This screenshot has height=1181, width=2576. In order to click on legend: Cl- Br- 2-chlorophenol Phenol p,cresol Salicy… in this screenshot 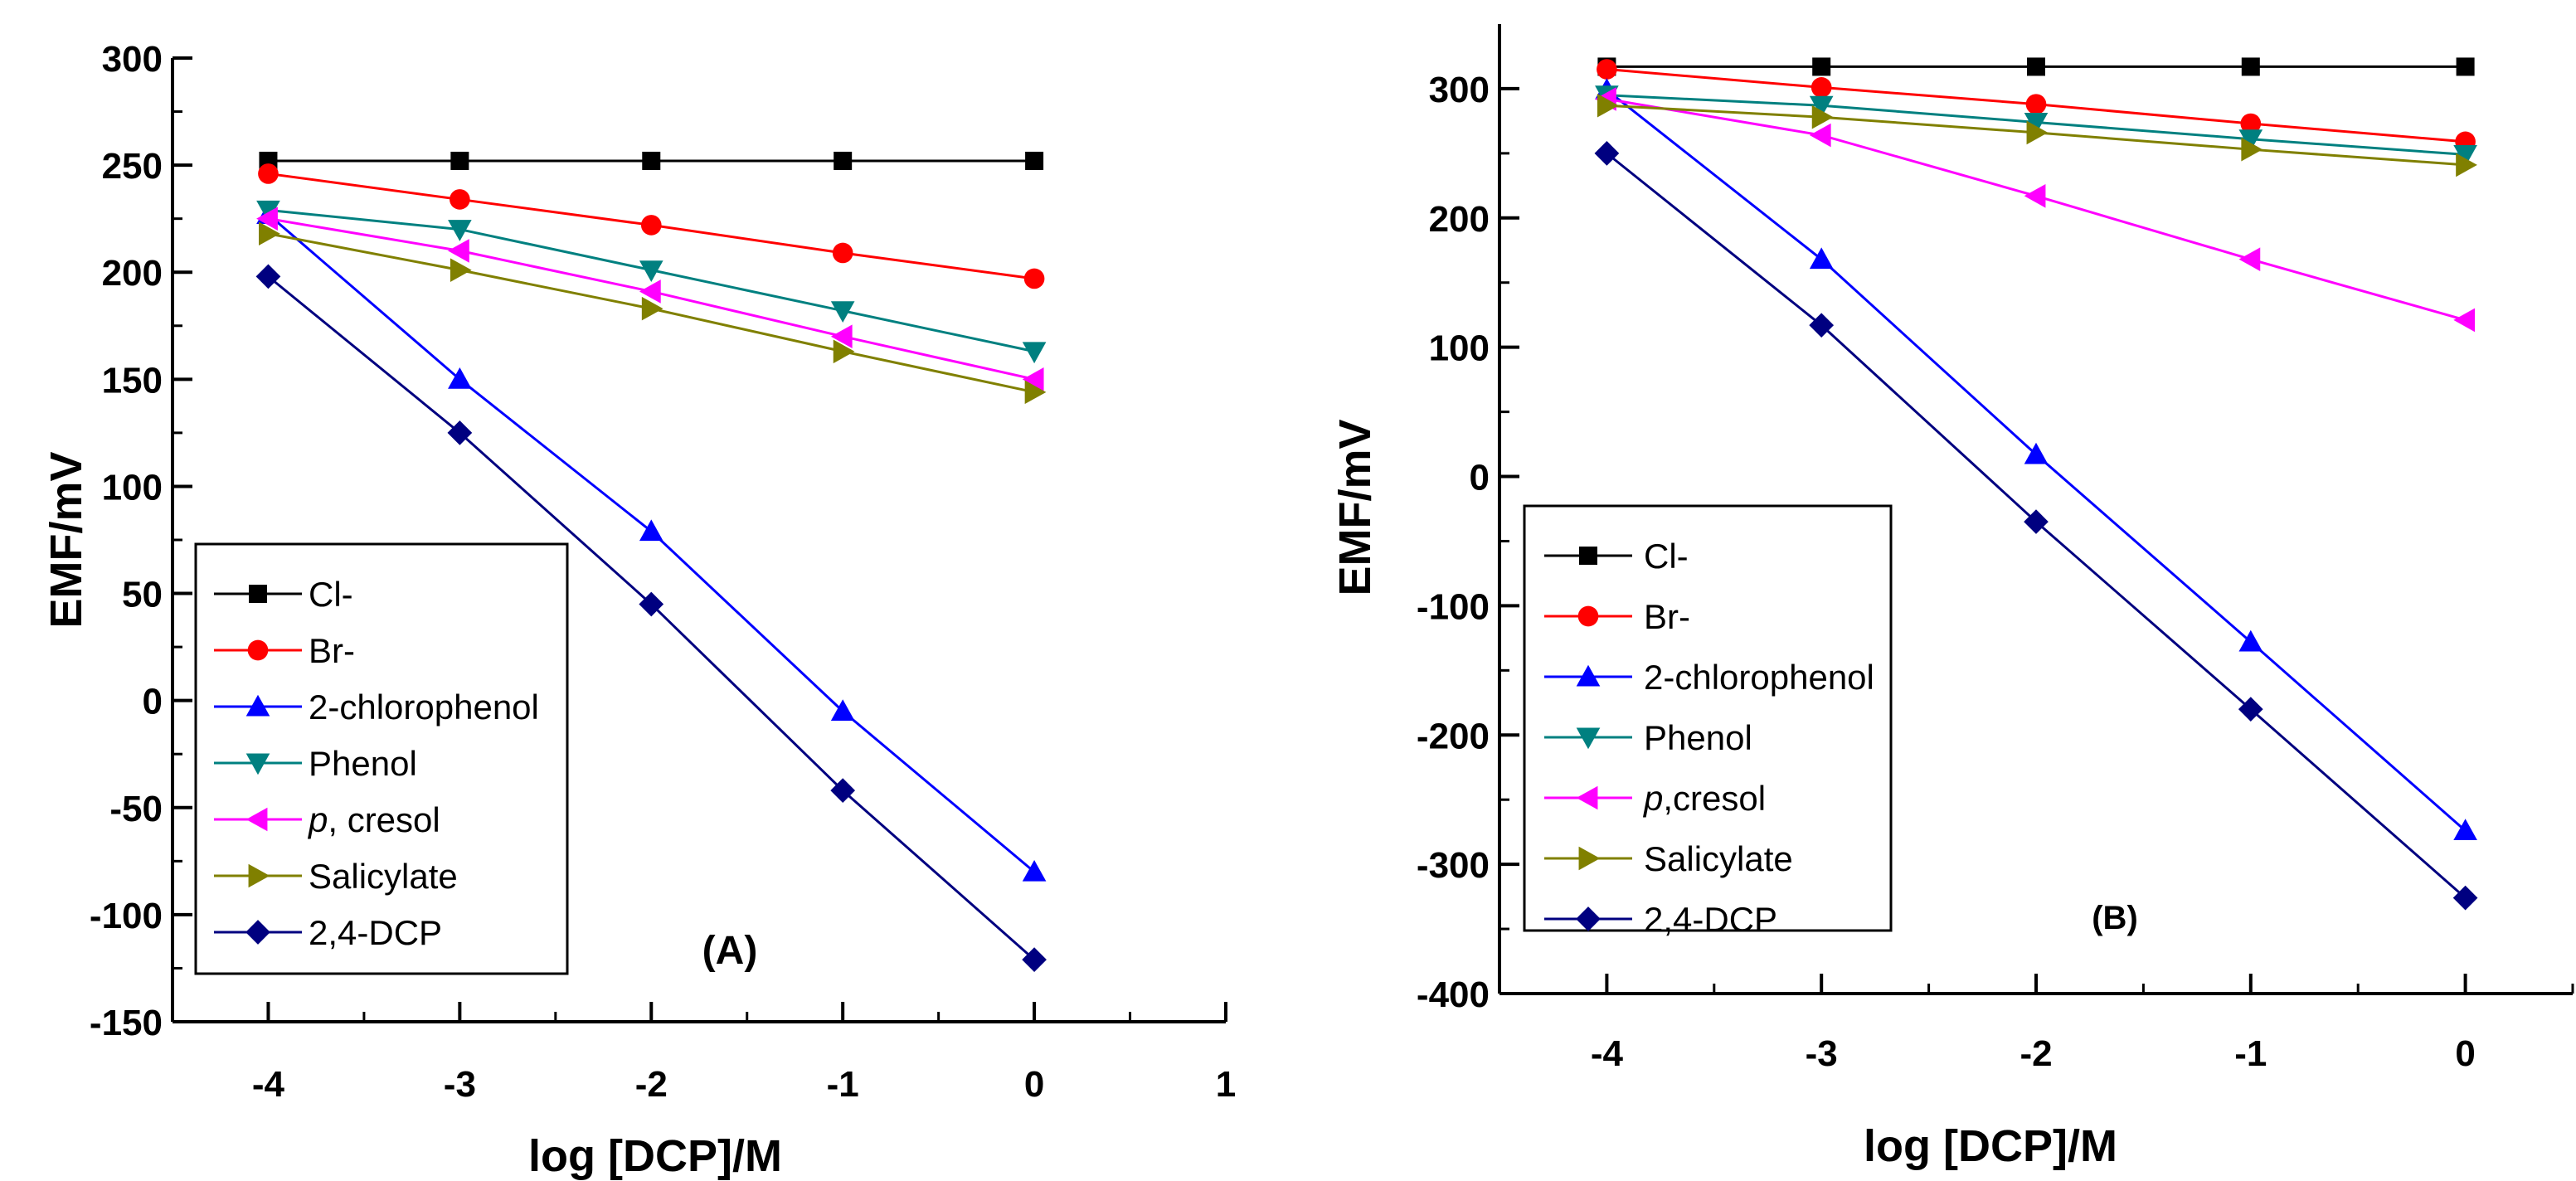, I will do `click(1708, 721)`.